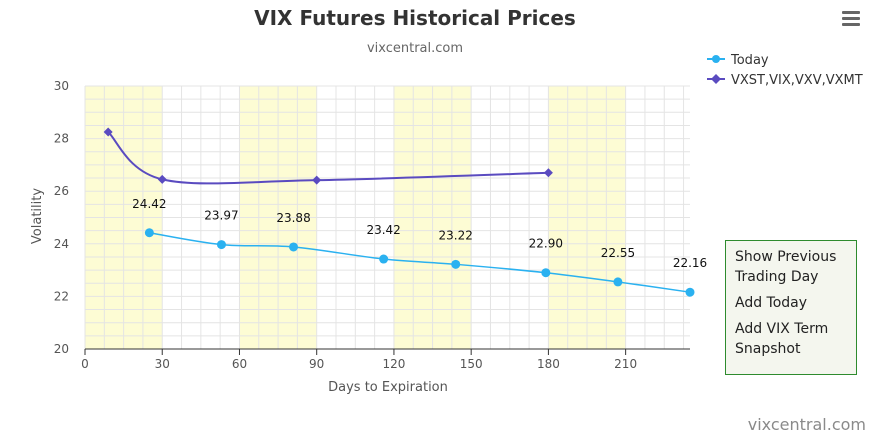 The height and width of the screenshot is (438, 874). Describe the element at coordinates (61, 349) in the screenshot. I see `y-tick-label: 20` at that location.